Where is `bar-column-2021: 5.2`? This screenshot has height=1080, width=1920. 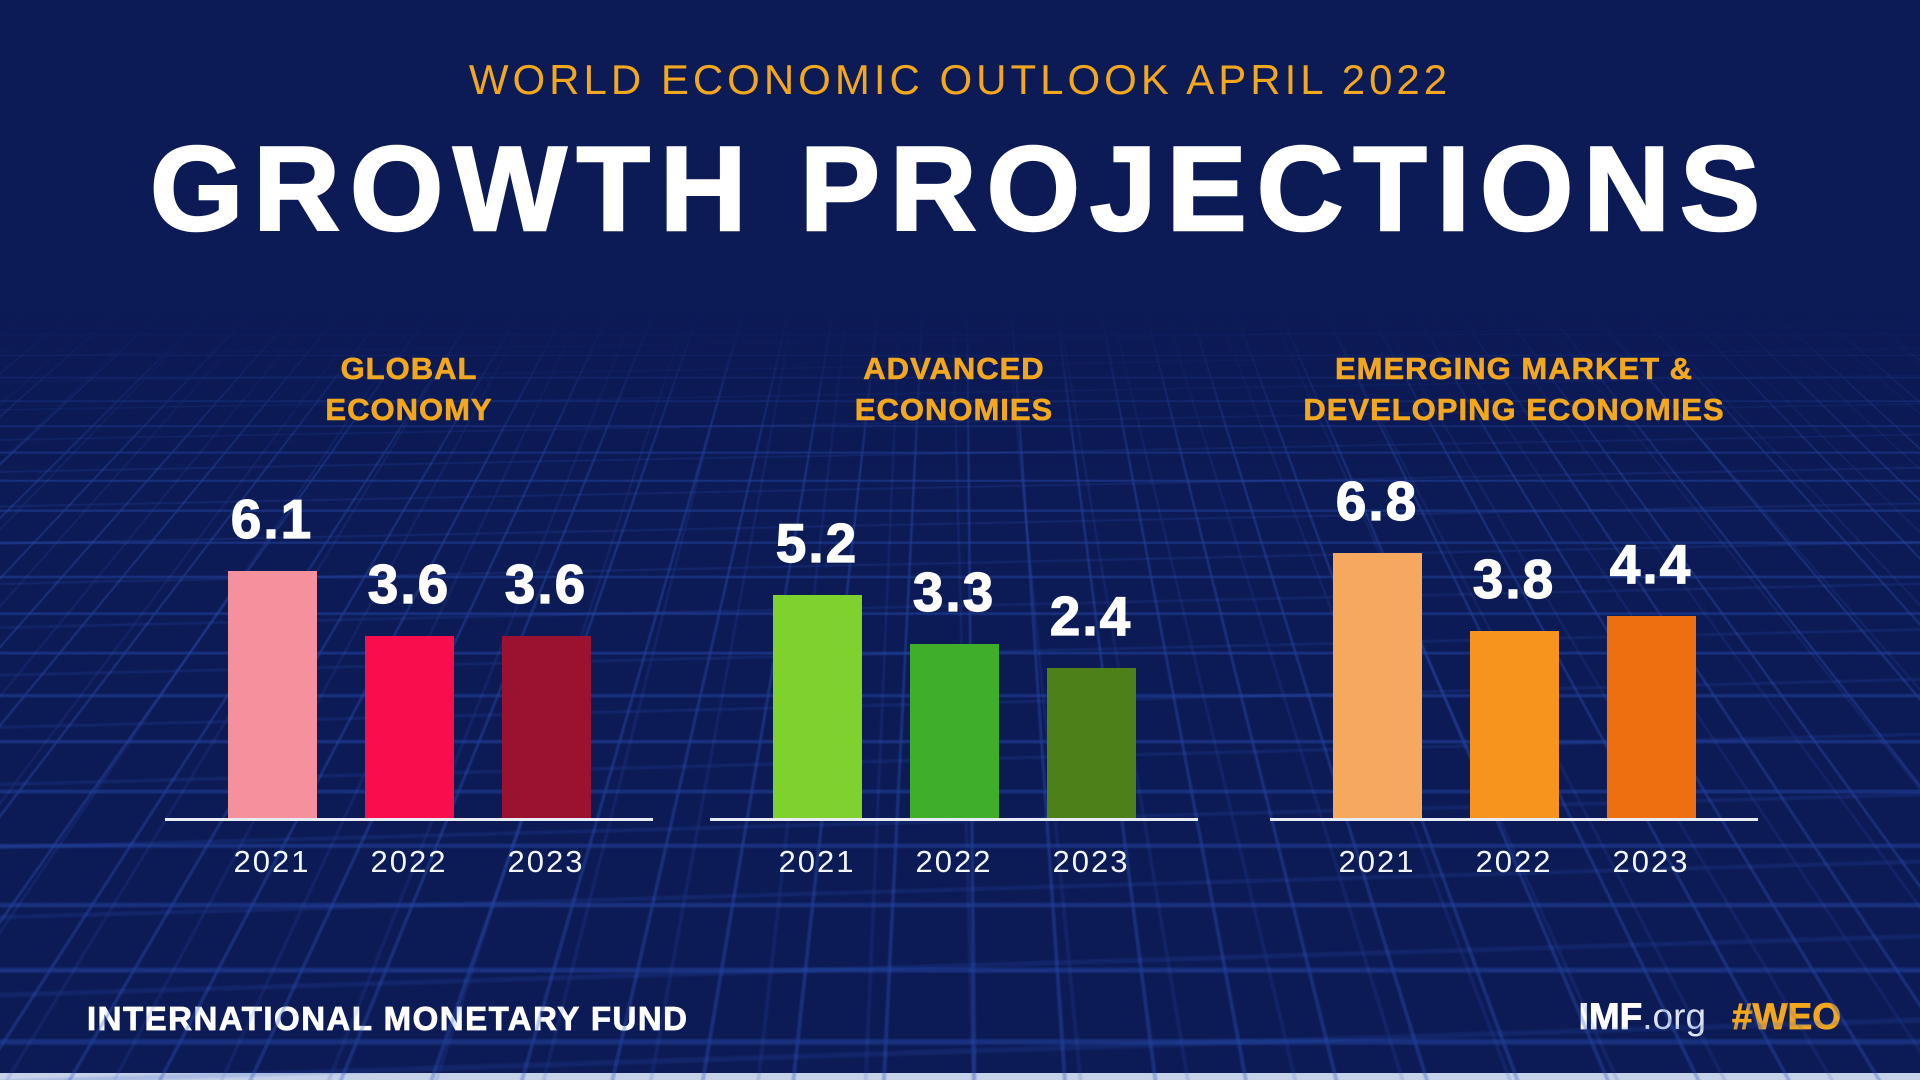 bar-column-2021: 5.2 is located at coordinates (817, 666).